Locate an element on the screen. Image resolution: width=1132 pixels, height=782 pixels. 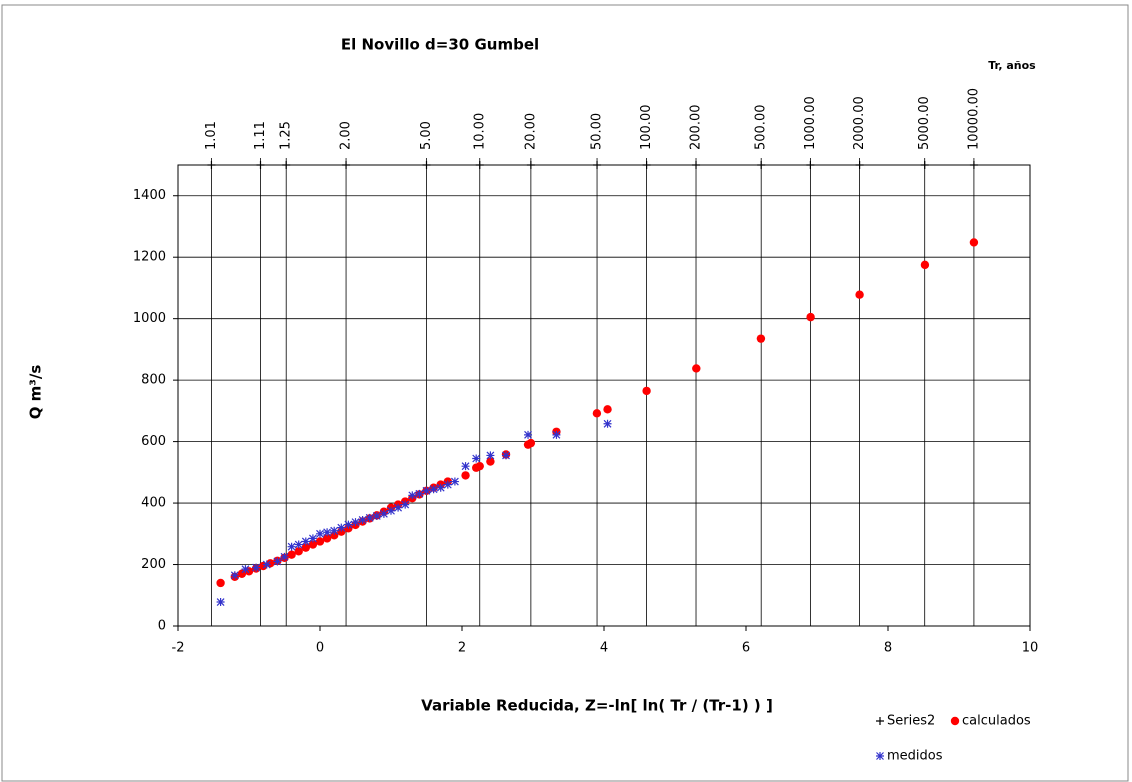
x2-tick-label: 20.00 is located at coordinates (530, 131).